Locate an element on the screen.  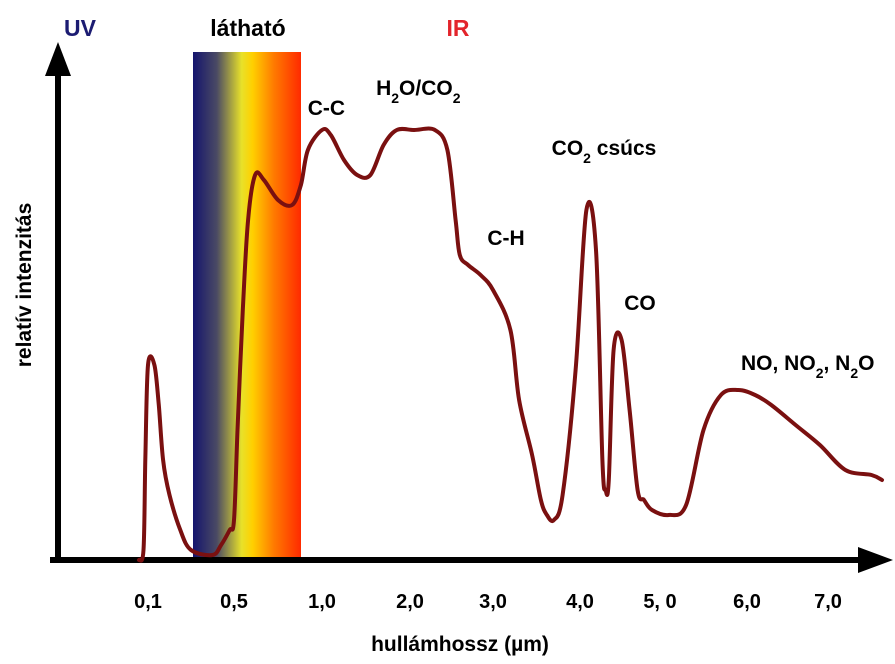
y-axis-arrow-icon is located at coordinates (58, 59).